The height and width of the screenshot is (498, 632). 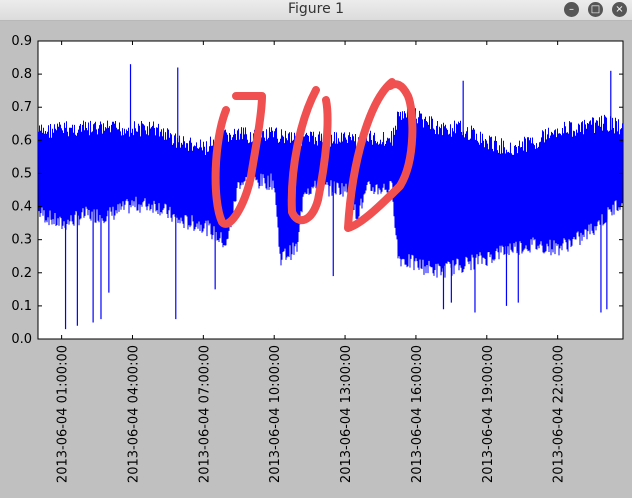 I want to click on window-titlebar: Figure 1 – □ ×, so click(x=316, y=10).